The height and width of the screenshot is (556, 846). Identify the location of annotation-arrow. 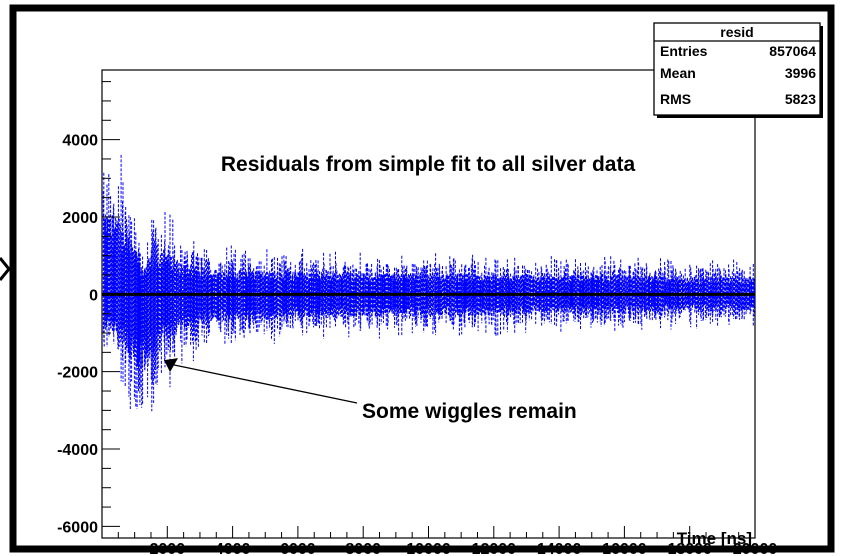
(263, 383).